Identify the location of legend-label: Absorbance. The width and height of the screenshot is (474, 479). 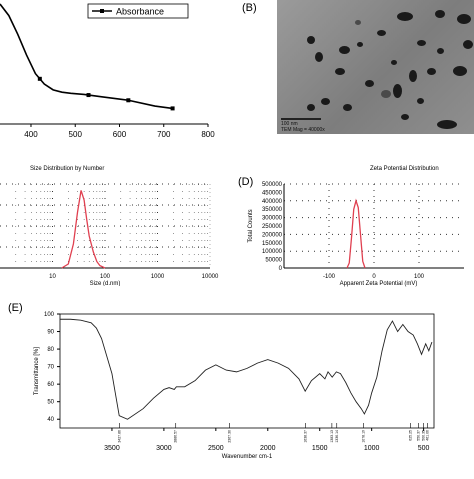
(140, 12).